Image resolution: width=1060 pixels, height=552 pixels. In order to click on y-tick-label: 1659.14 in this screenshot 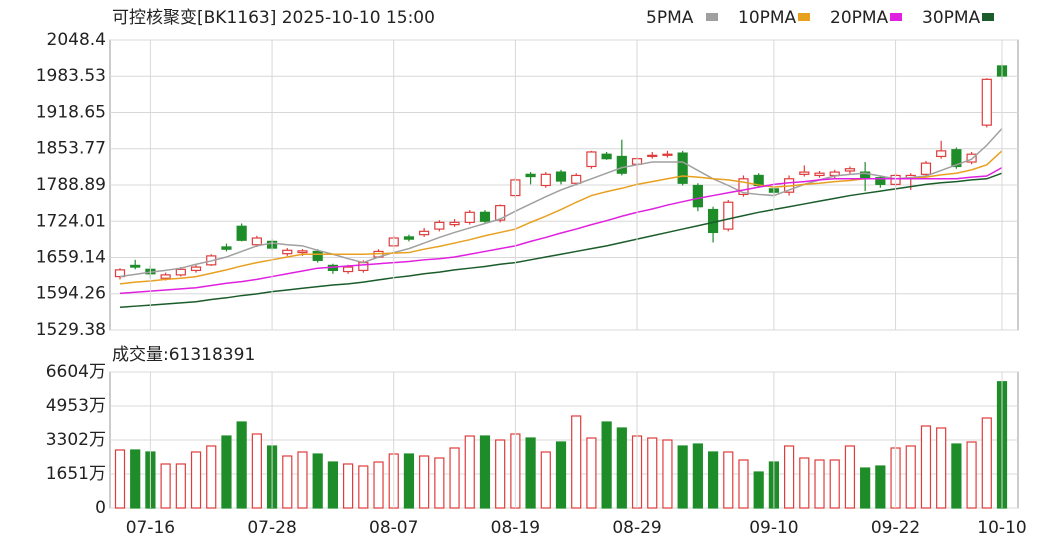, I will do `click(71, 257)`.